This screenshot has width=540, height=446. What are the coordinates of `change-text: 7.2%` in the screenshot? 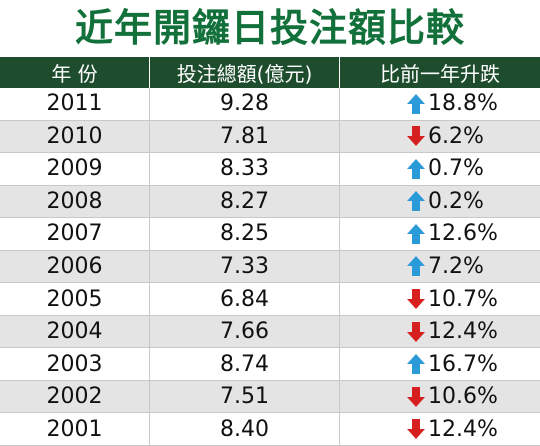 It's located at (456, 266).